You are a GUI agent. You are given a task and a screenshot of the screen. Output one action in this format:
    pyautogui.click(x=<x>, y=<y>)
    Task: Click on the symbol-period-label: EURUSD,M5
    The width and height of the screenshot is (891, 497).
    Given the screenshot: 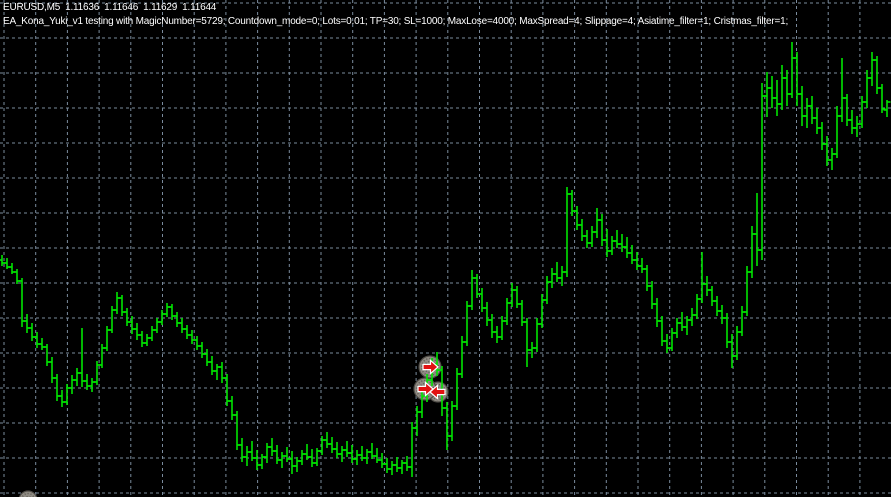 What is the action you would take?
    pyautogui.click(x=32, y=7)
    